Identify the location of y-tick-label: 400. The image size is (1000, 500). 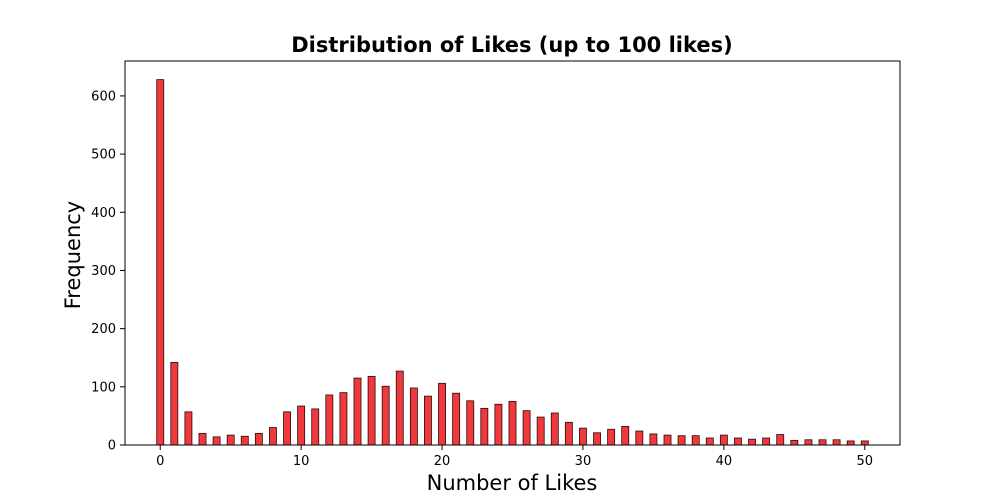
(103, 213).